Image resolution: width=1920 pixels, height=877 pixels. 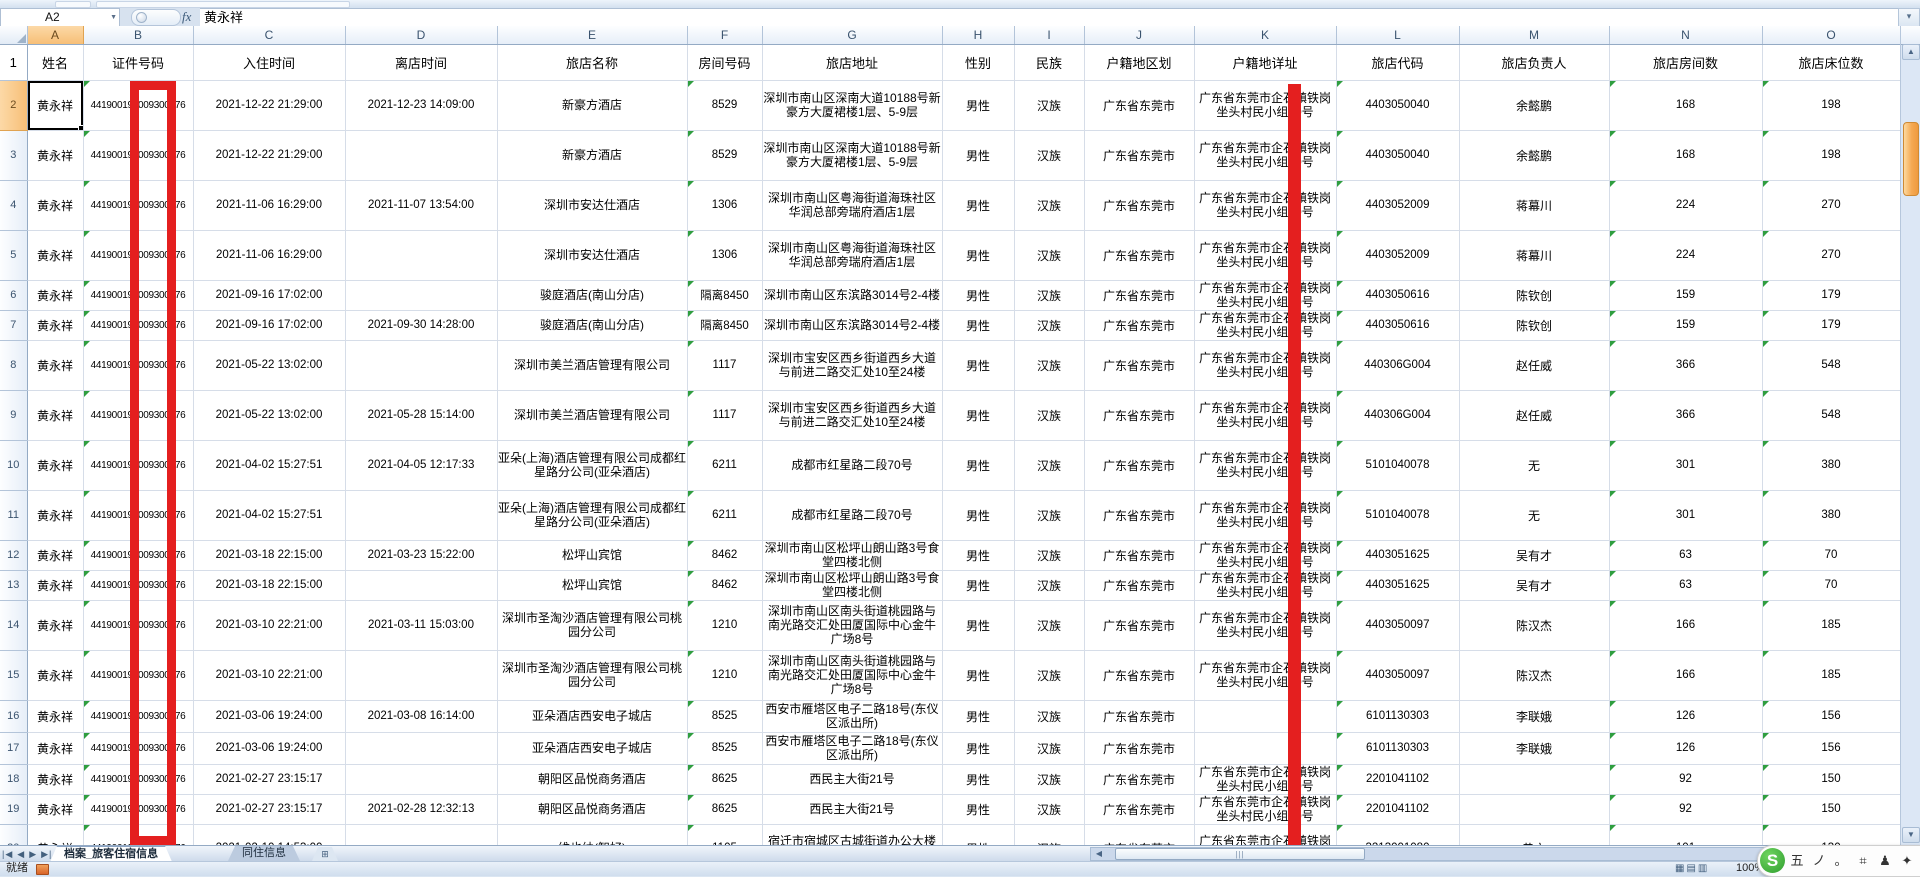 What do you see at coordinates (1049, 555) in the screenshot?
I see `cell-I12: 汉族` at bounding box center [1049, 555].